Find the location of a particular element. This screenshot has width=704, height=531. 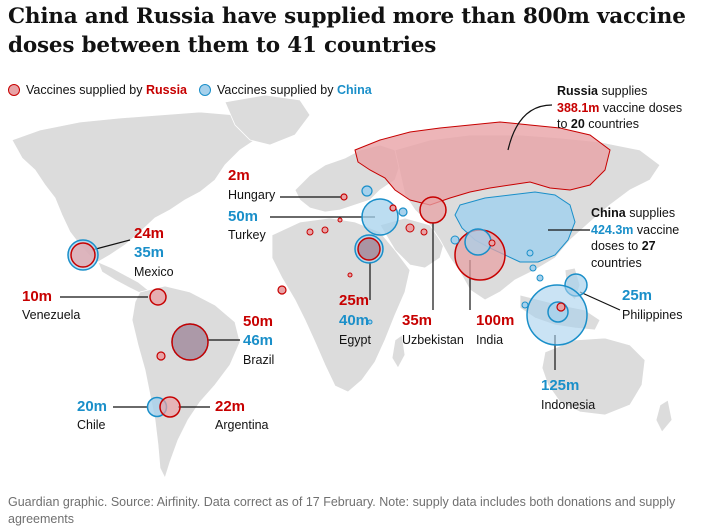

brazil-russia-value: 50m is located at coordinates (258, 321).